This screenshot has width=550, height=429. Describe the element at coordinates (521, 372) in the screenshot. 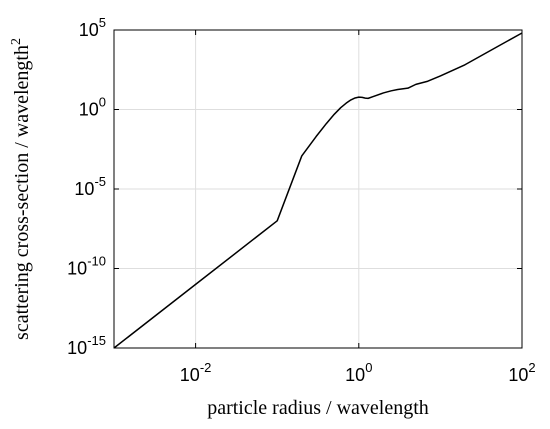

I see `x-tick-label: 10²` at that location.